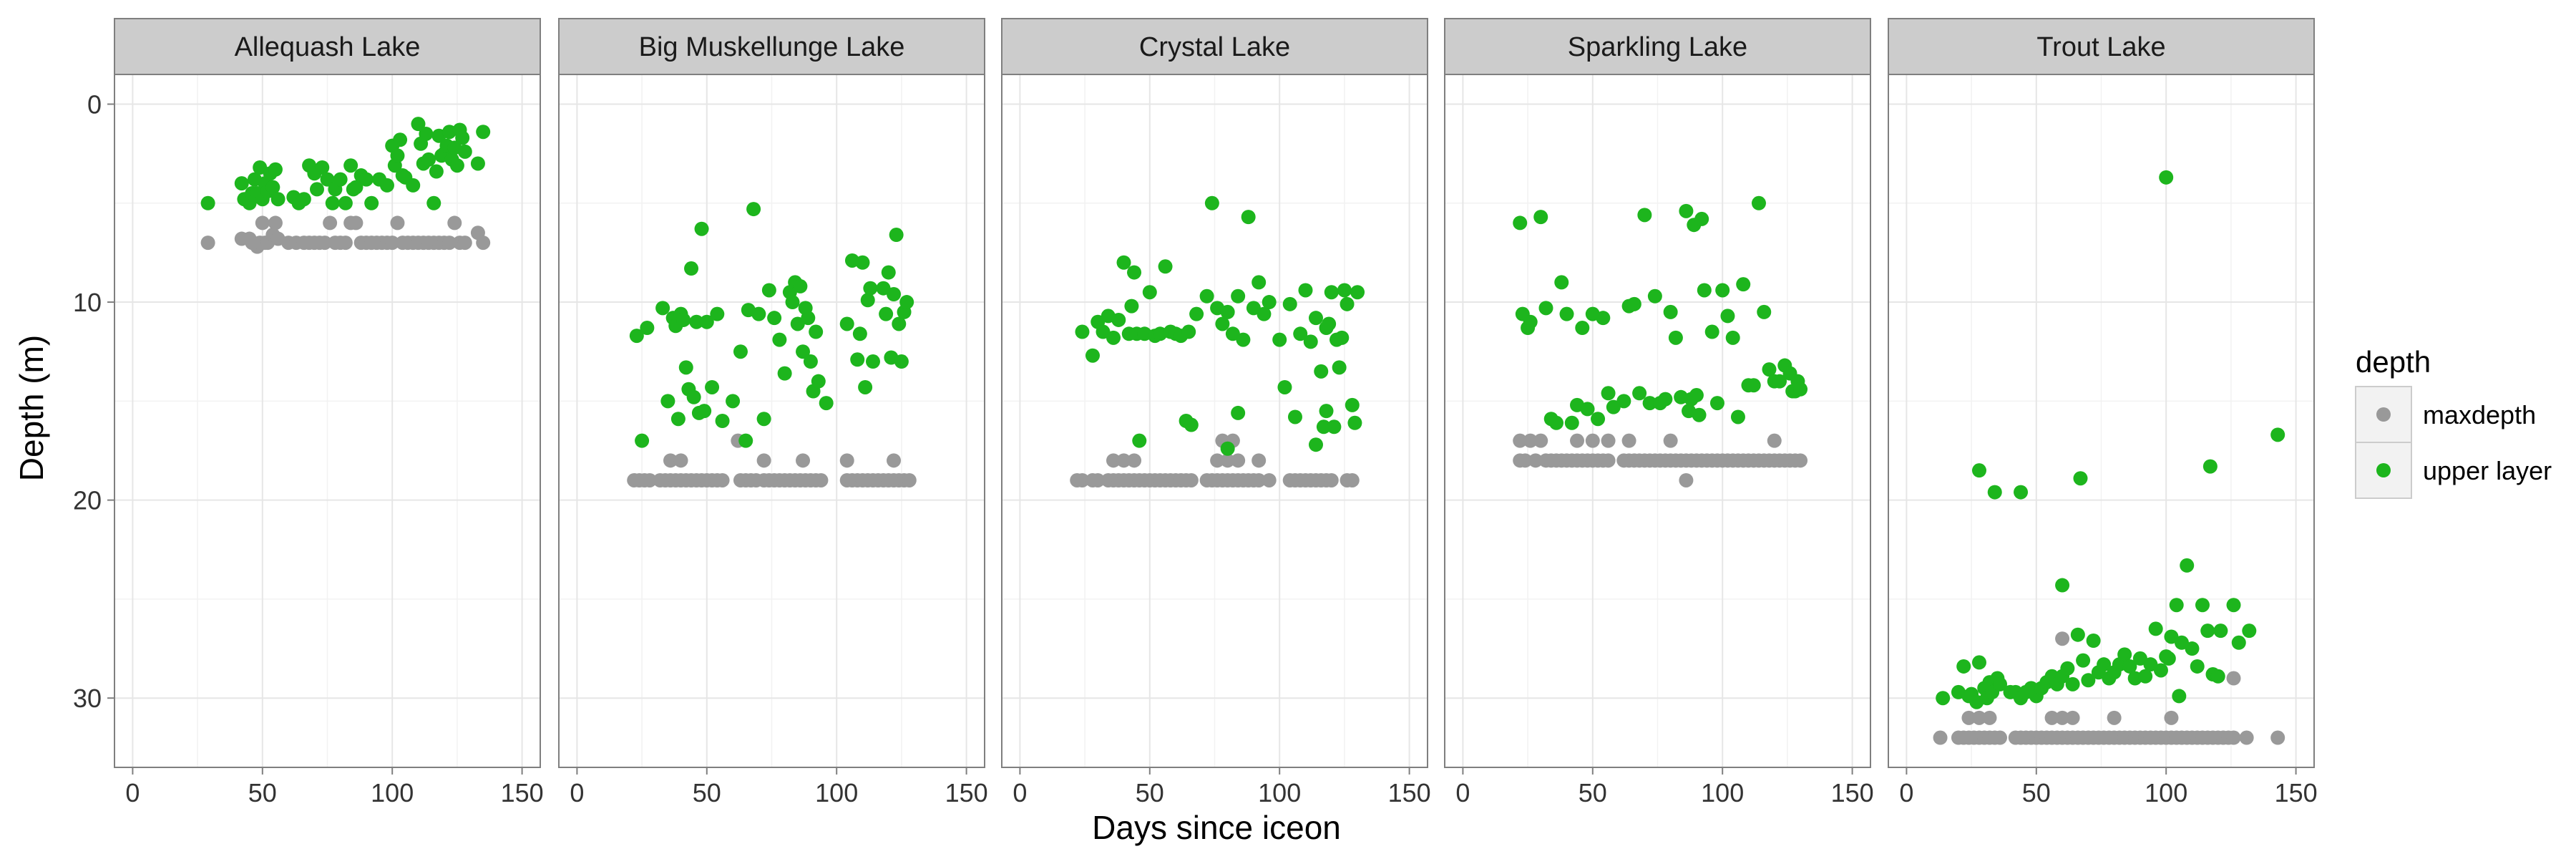  I want to click on x-tick-label: 0, so click(1462, 792).